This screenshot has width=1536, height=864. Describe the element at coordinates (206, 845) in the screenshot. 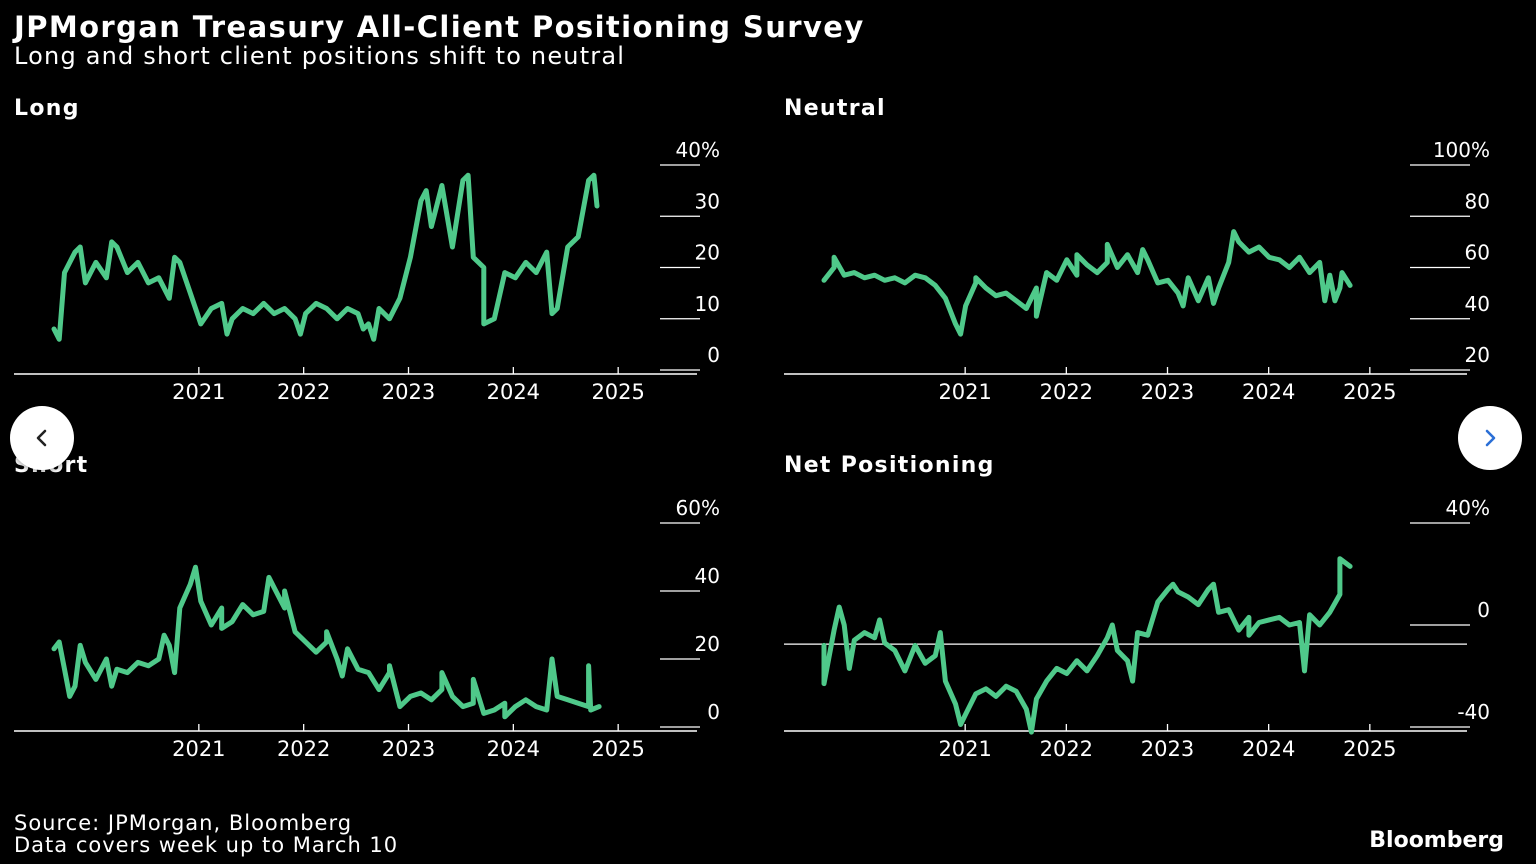

I see `data-coverage-note: Data covers week up to March 10` at that location.